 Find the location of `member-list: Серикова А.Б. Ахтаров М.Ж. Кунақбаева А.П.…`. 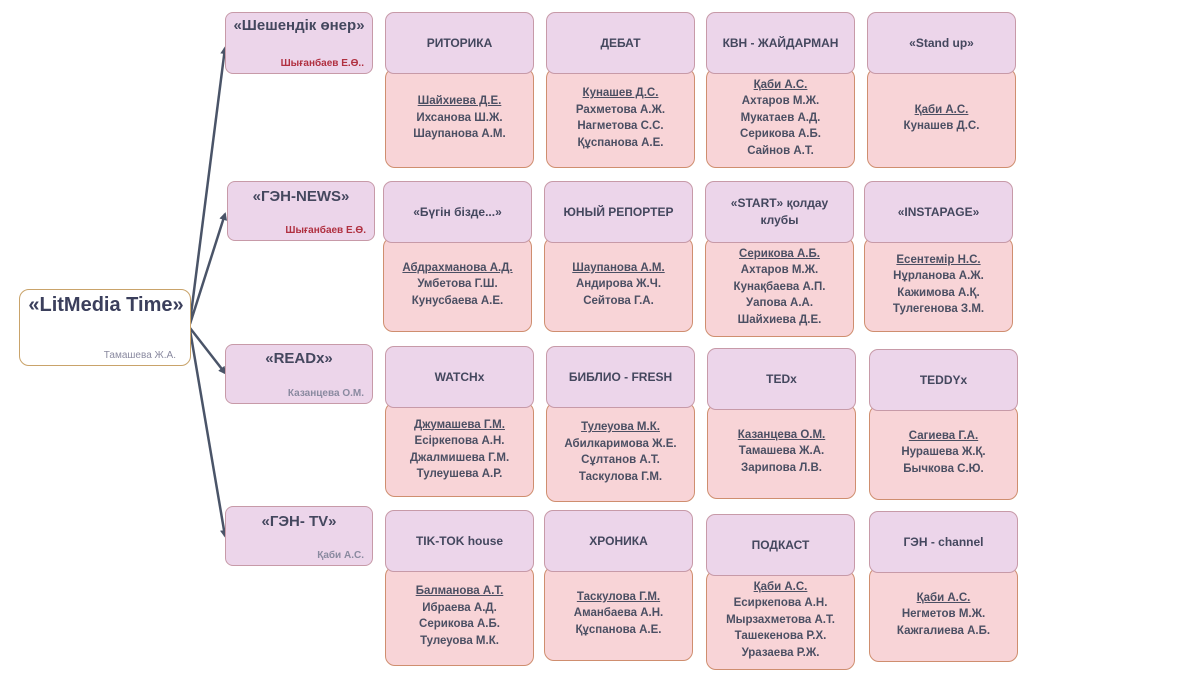

member-list: Серикова А.Б. Ахтаров М.Ж. Кунақбаева А.П.… is located at coordinates (779, 287).